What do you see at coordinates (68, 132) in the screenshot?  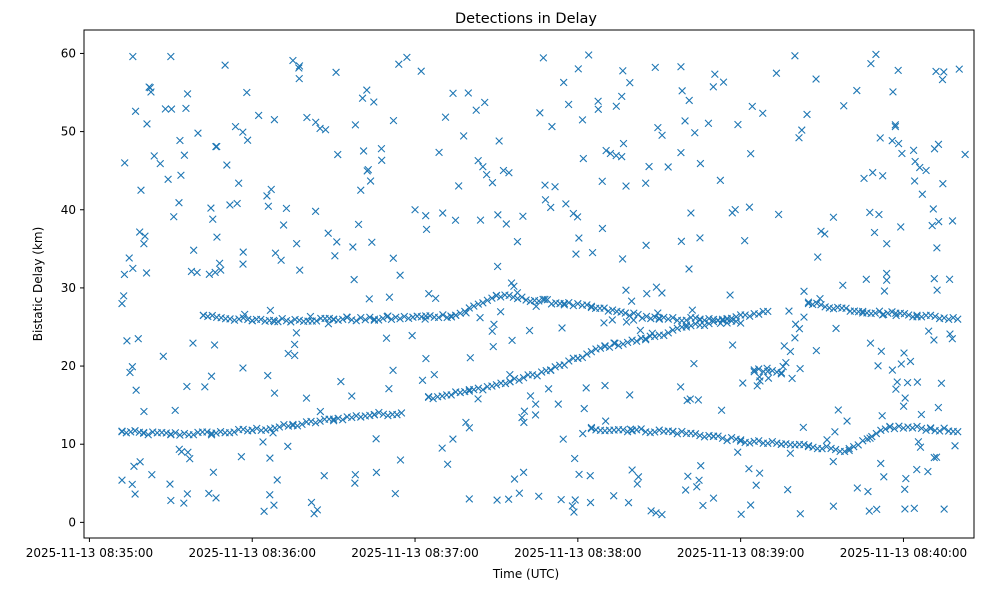 I see `y-tick-label: 50` at bounding box center [68, 132].